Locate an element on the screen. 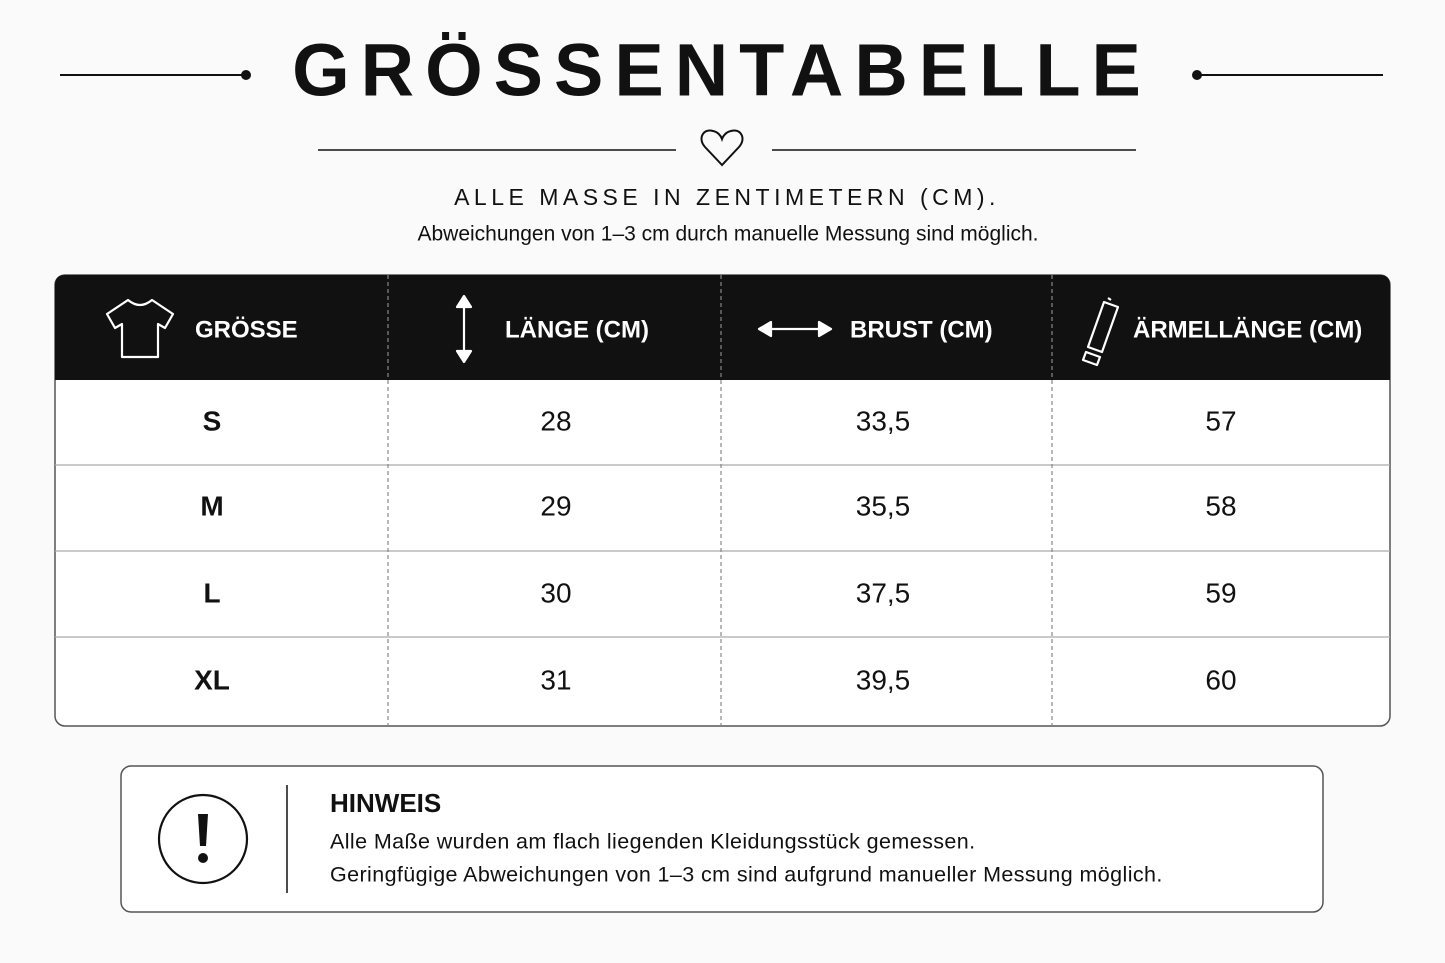 The width and height of the screenshot is (1445, 963). heart-icon is located at coordinates (722, 148).